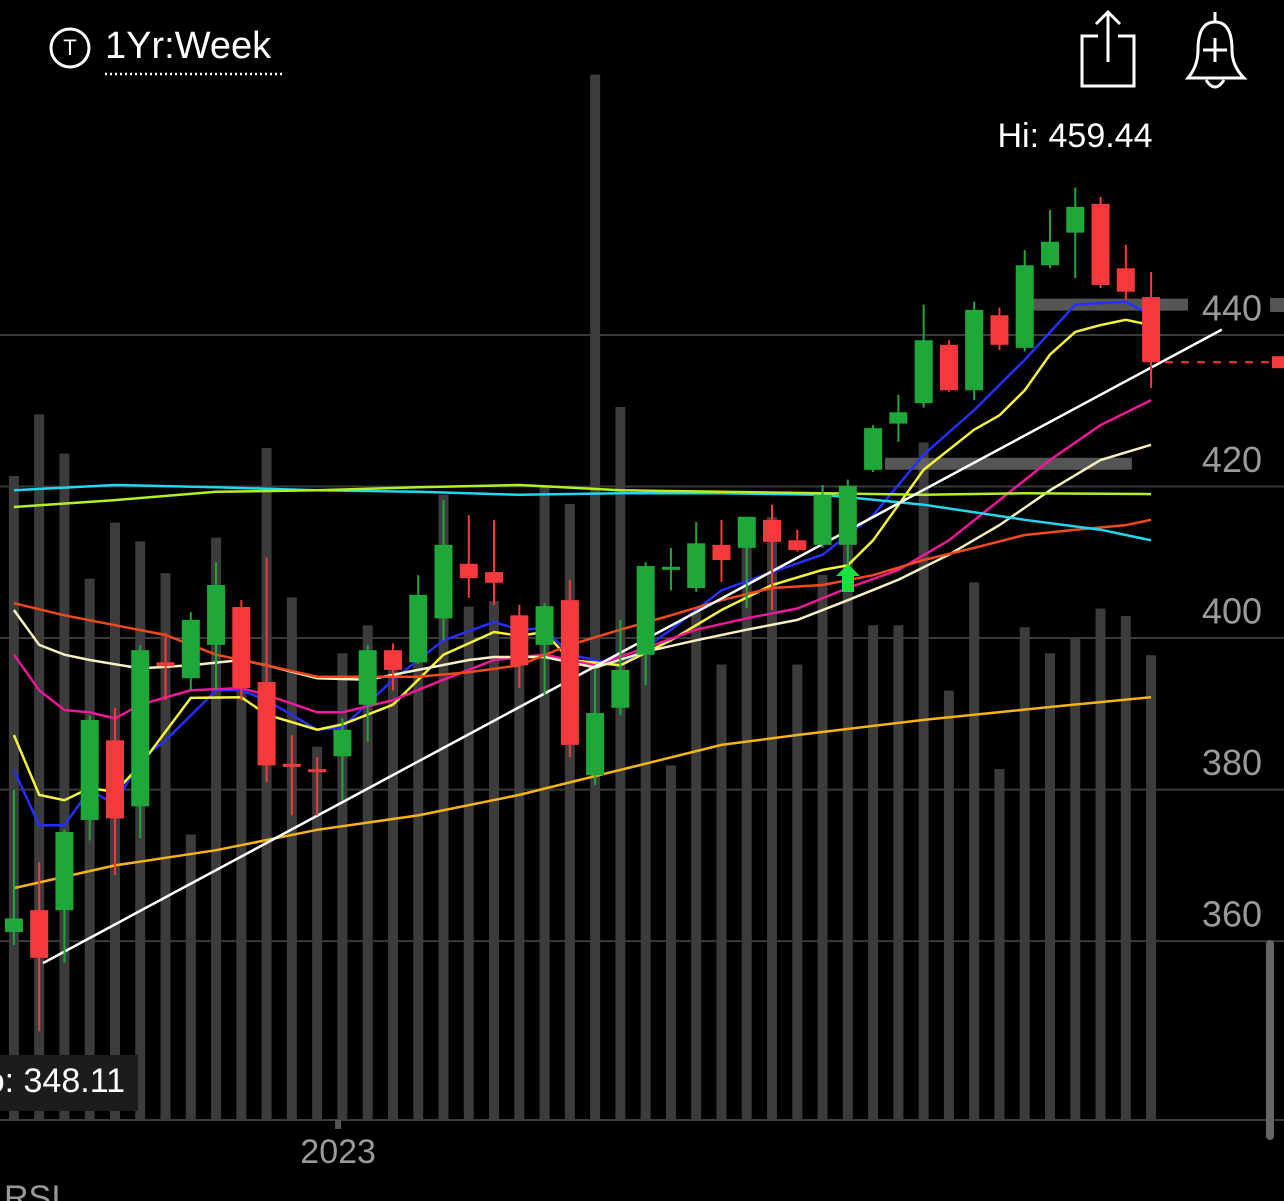 The width and height of the screenshot is (1284, 1201). Describe the element at coordinates (648, 49) in the screenshot. I see `header: T 1Yr:Week` at that location.